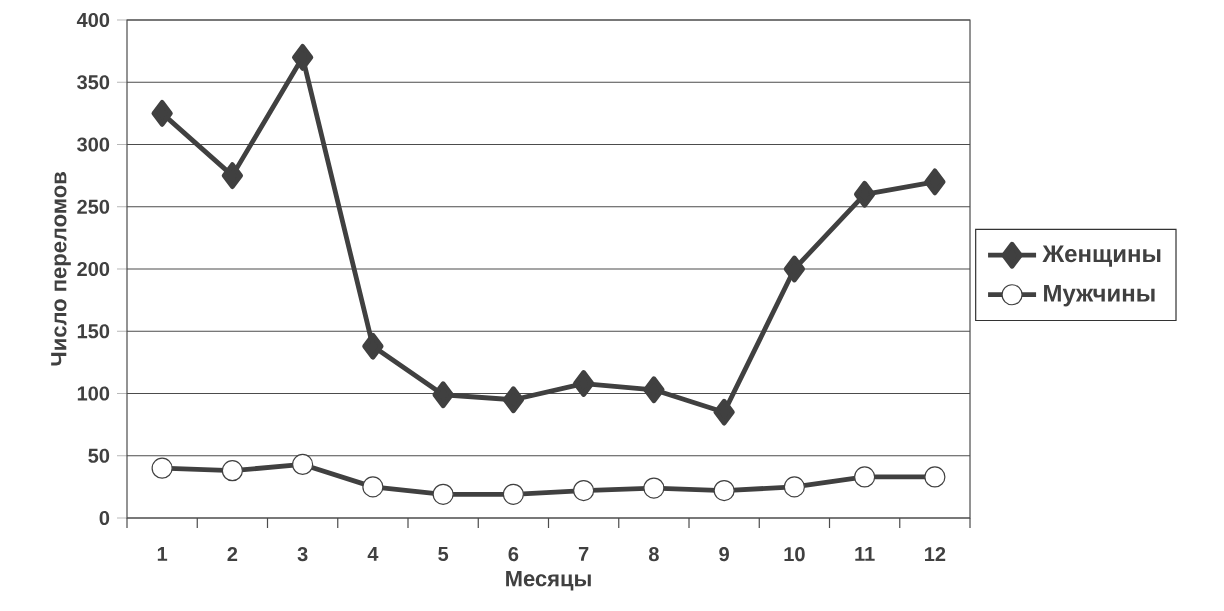 The image size is (1224, 611). What do you see at coordinates (93, 144) in the screenshot?
I see `y-tick-label: 300` at bounding box center [93, 144].